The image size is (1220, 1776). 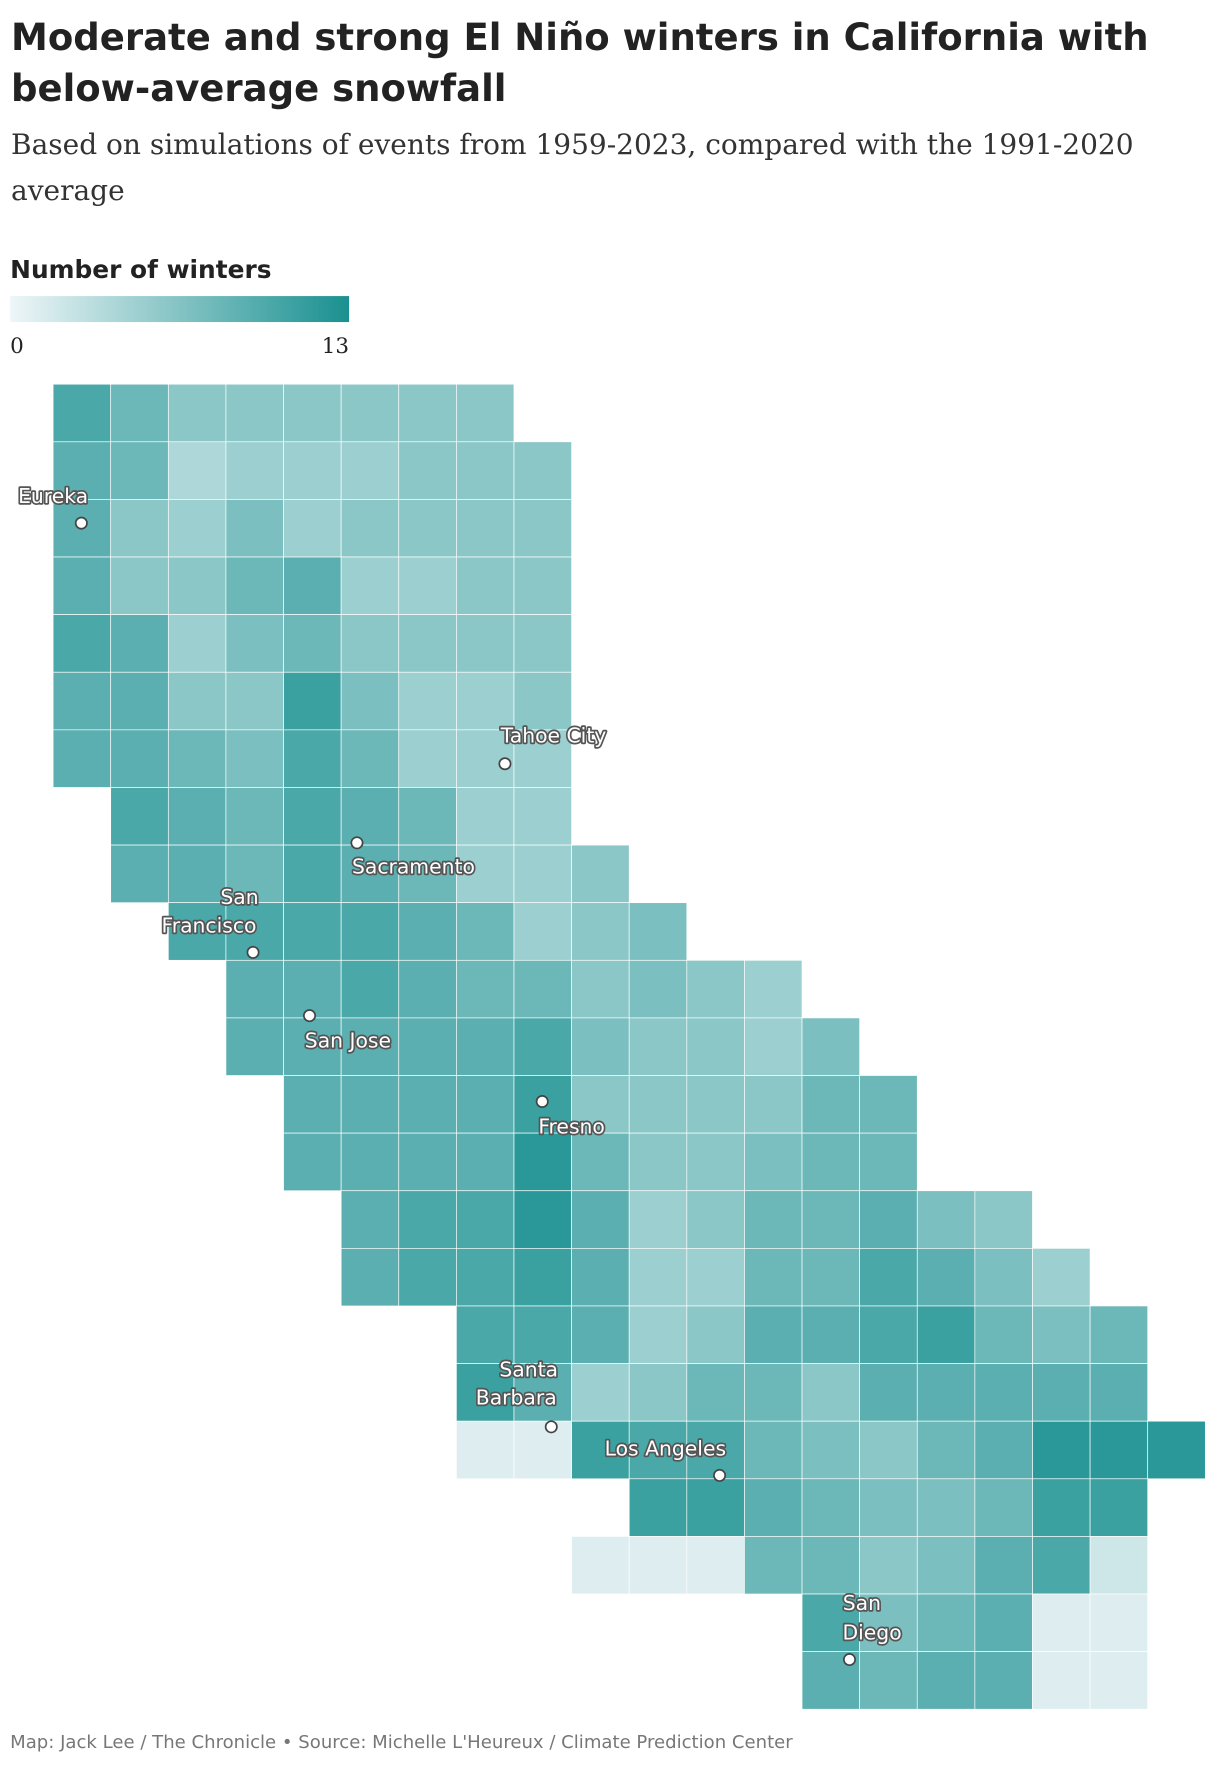 I want to click on legend-bar, so click(x=180, y=309).